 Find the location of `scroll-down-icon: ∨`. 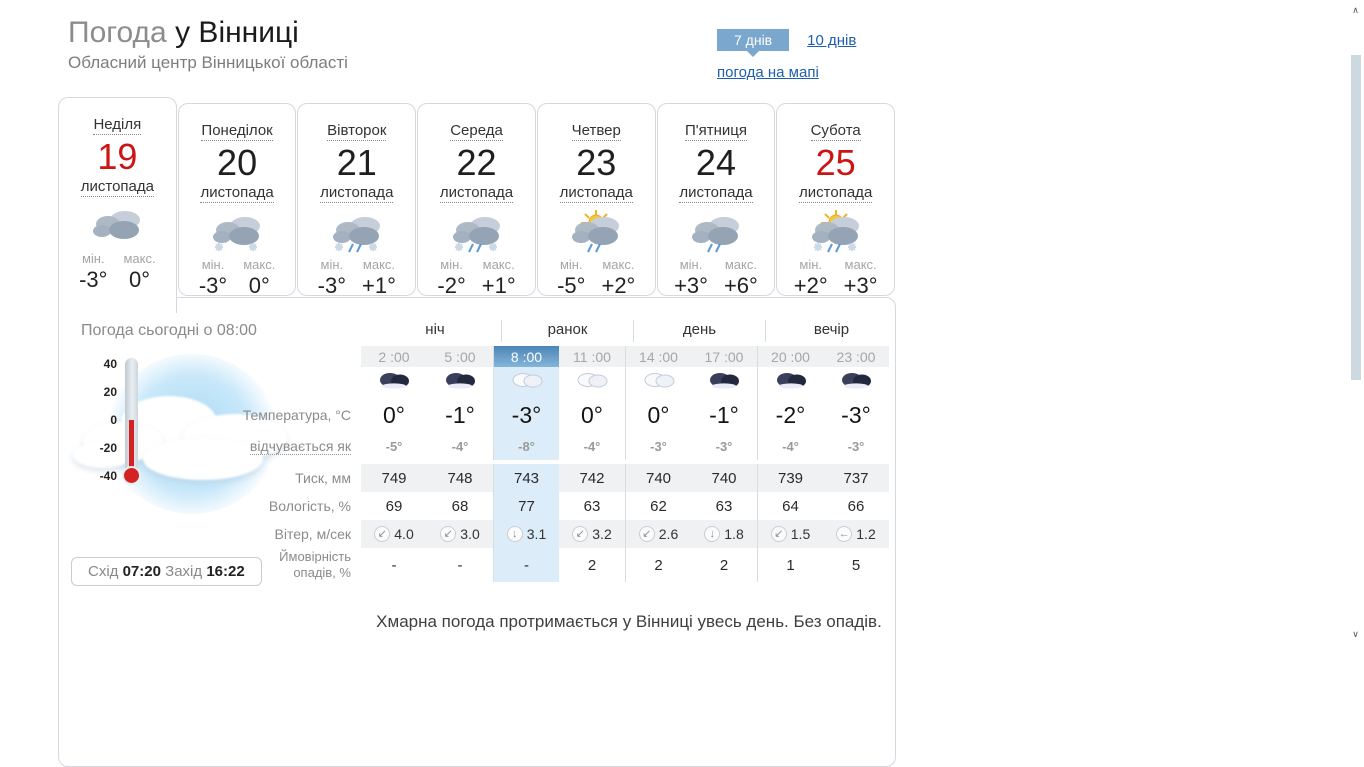

scroll-down-icon: ∨ is located at coordinates (1355, 634).